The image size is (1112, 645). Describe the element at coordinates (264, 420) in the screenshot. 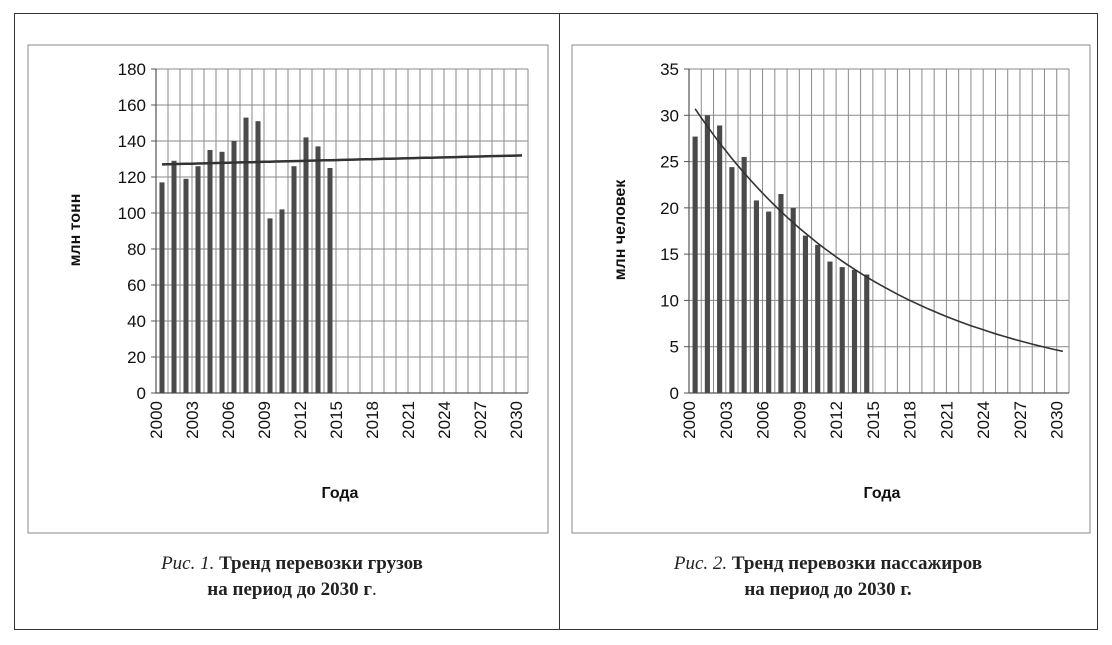

I see `chart1-x-tick-label: 2009` at that location.